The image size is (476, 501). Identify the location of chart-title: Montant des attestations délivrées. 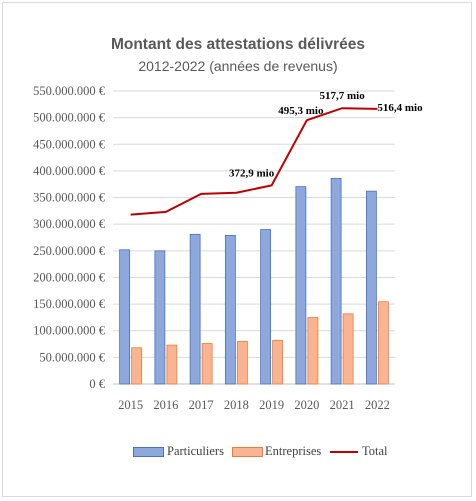
(238, 44).